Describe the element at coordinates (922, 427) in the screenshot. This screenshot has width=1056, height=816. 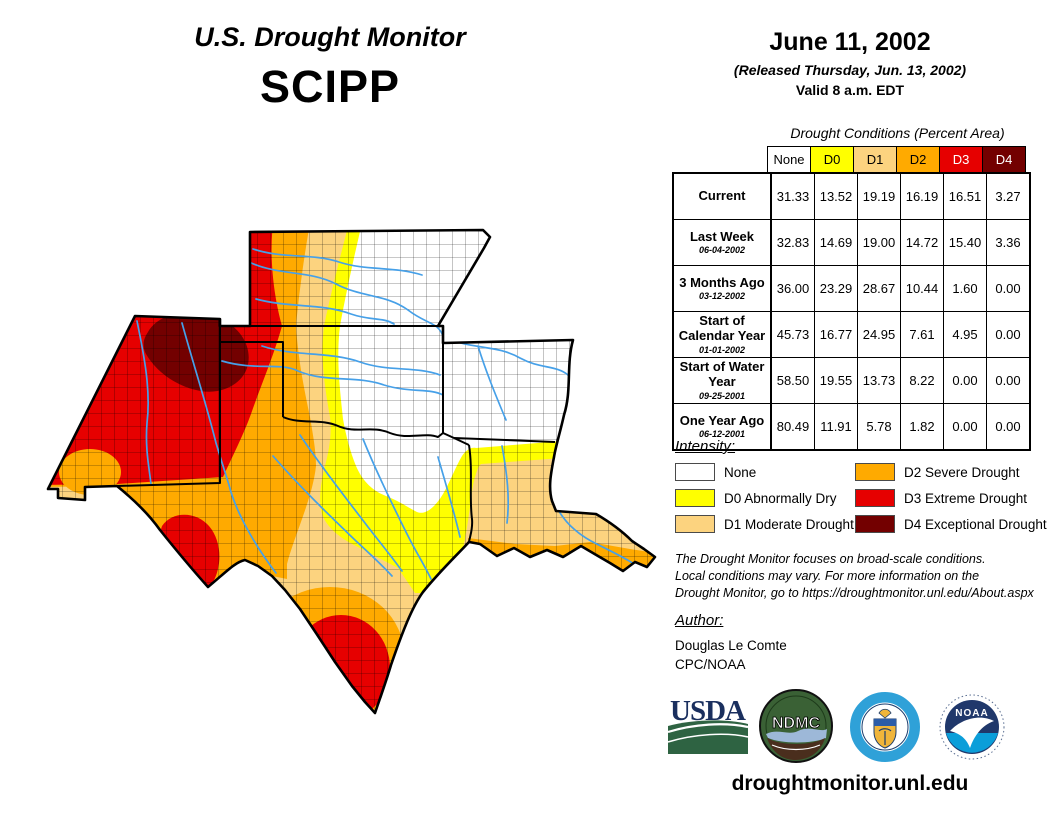
I see `cell-value: 1.82` at that location.